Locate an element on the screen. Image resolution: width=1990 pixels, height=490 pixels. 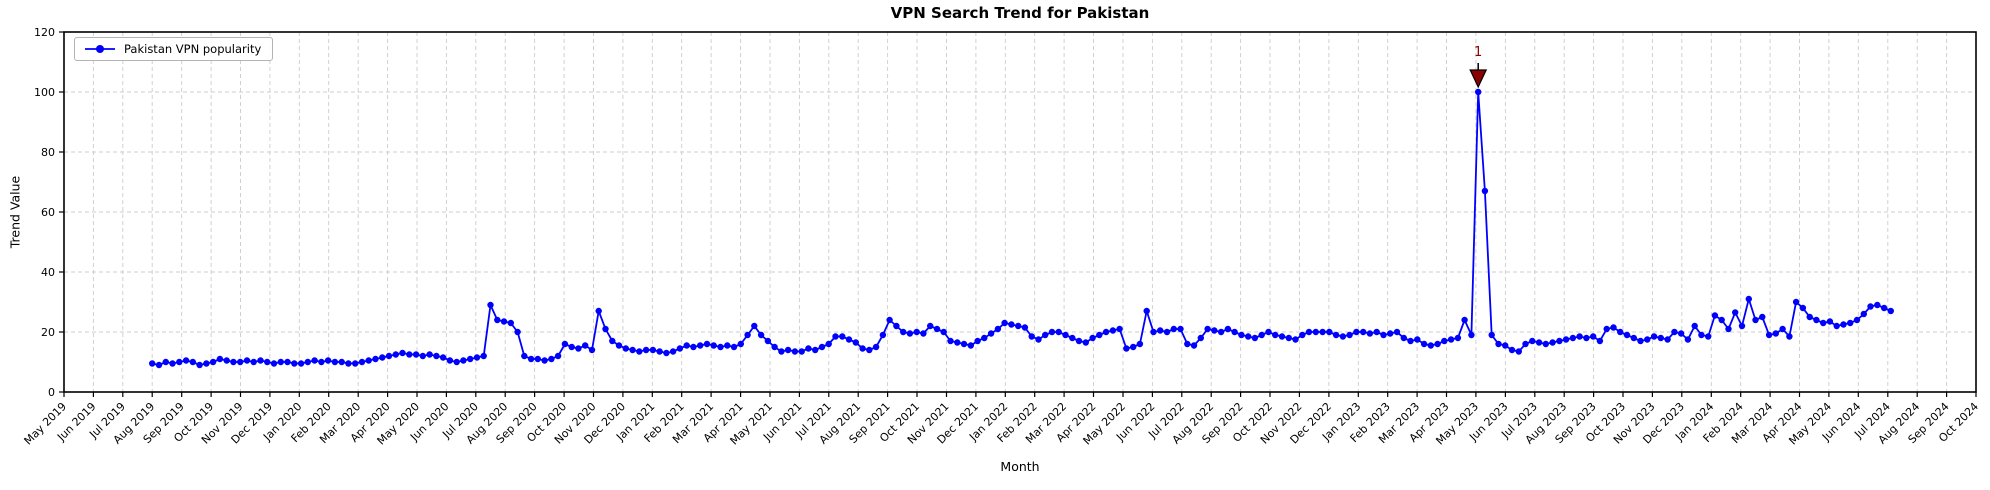
annotation-label: 1 is located at coordinates (1478, 52).